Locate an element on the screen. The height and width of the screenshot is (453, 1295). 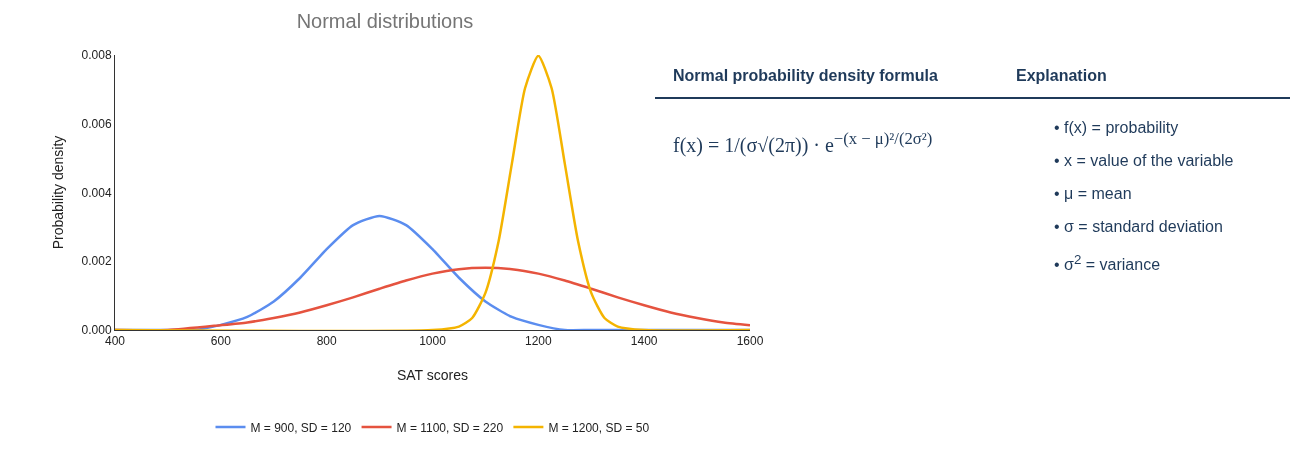
x-tick-label: 600 is located at coordinates (221, 341).